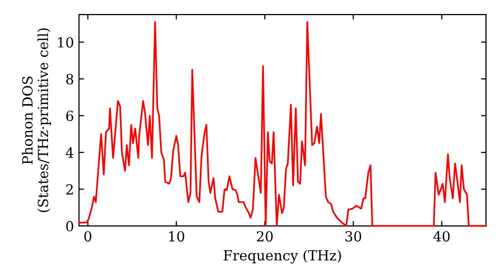 The image size is (500, 280). I want to click on y-axis-title: Phonon DOS (States/THz·primitive cell), so click(36, 120).